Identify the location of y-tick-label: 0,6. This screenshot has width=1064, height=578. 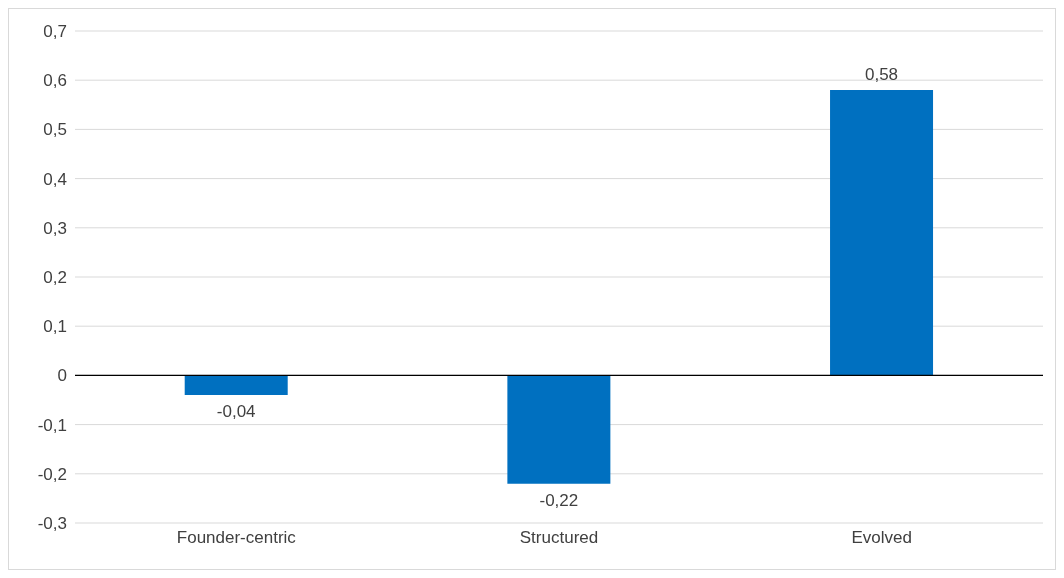
(55, 81).